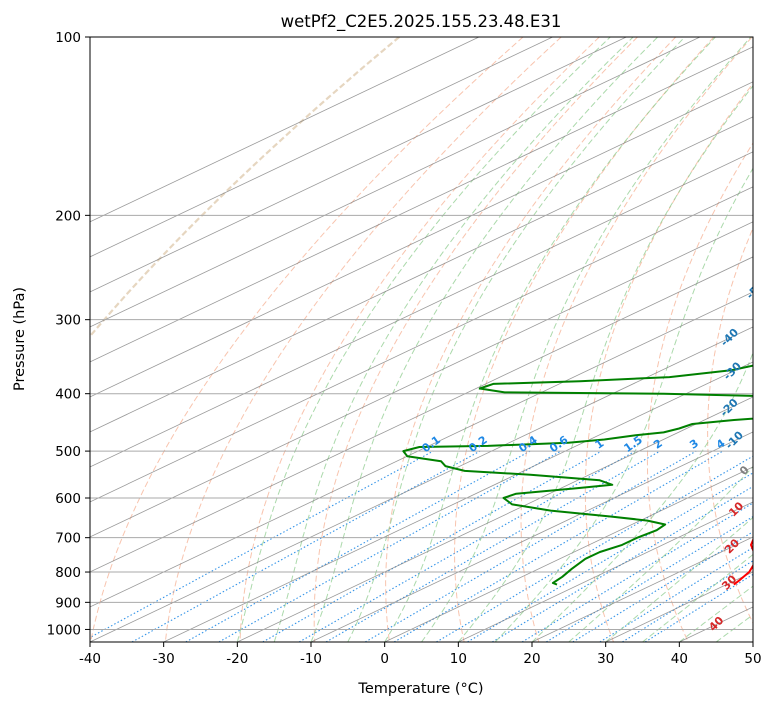 Image resolution: width=775 pixels, height=708 pixels. Describe the element at coordinates (729, 582) in the screenshot. I see `isotherm-label: 30` at that location.